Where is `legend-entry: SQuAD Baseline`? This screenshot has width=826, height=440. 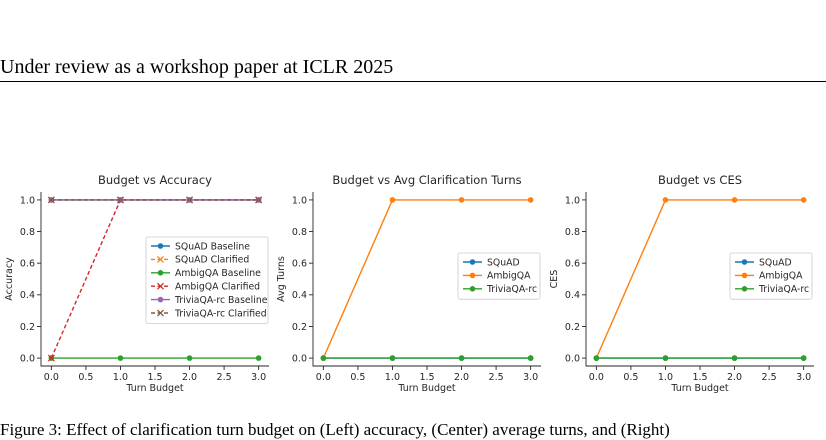
legend-entry: SQuAD Baseline is located at coordinates (212, 246).